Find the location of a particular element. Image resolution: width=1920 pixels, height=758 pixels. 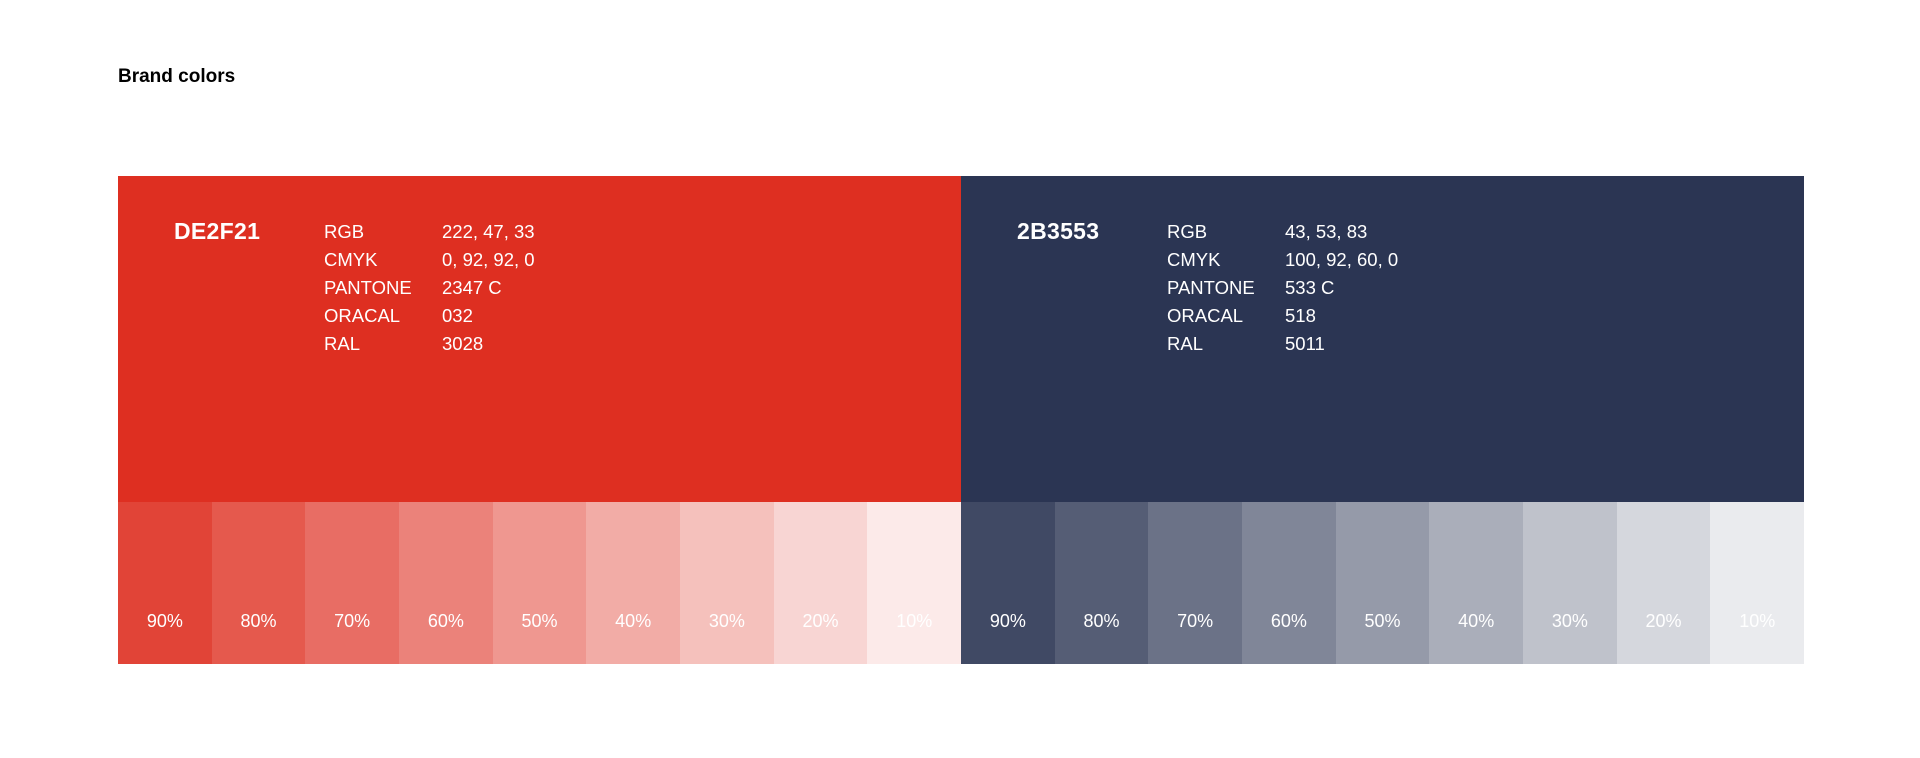

spec-row-cmyk: CMYK 0, 92, 92, 0 is located at coordinates (429, 260).